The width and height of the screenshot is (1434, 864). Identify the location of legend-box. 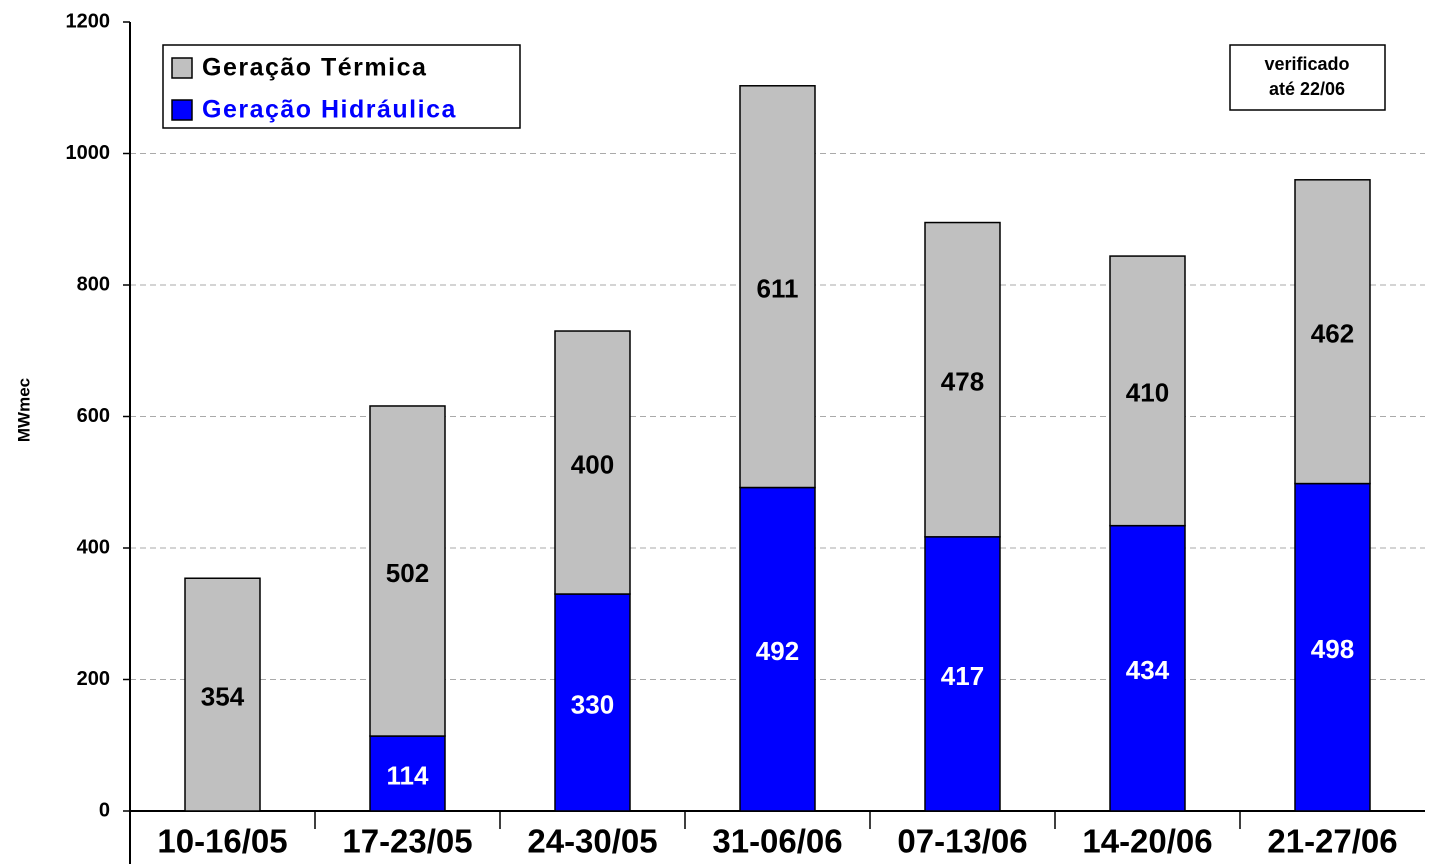
(341, 86).